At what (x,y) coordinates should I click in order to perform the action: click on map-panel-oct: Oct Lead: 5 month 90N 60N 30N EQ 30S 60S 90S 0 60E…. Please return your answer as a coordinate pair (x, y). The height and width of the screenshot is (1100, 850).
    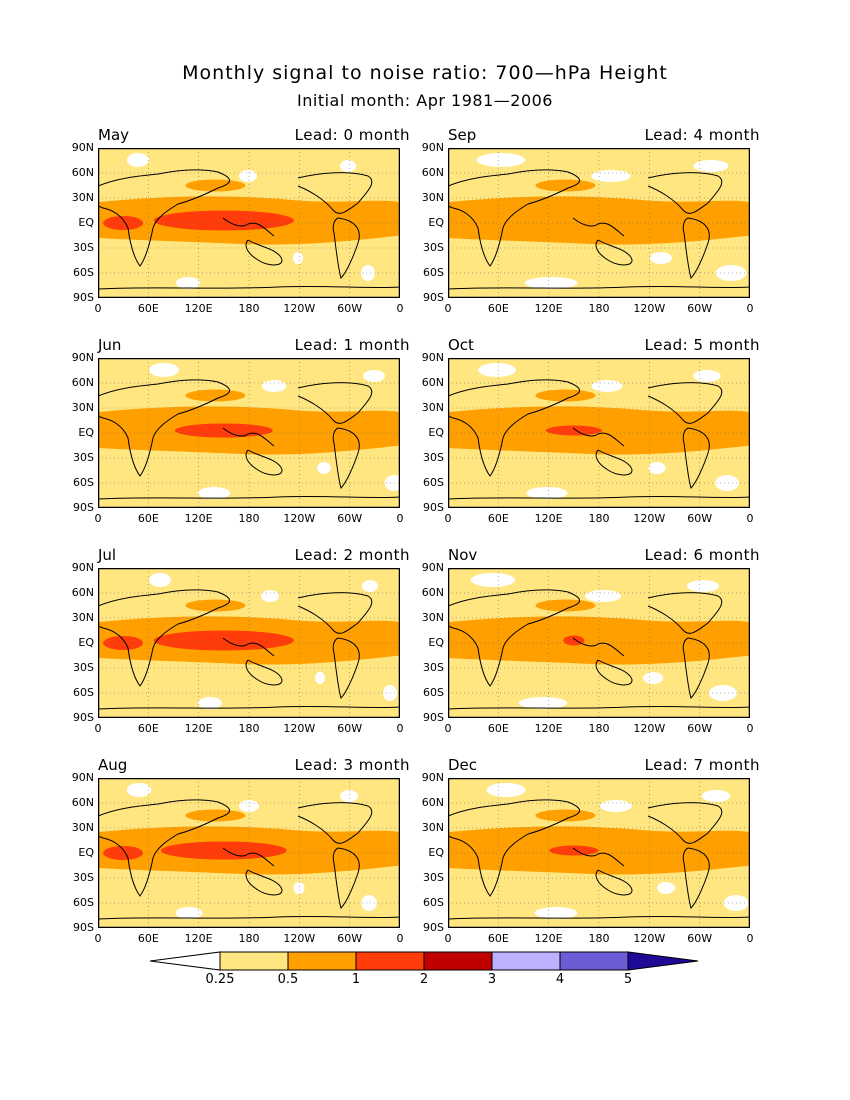
    Looking at the image, I should click on (595, 439).